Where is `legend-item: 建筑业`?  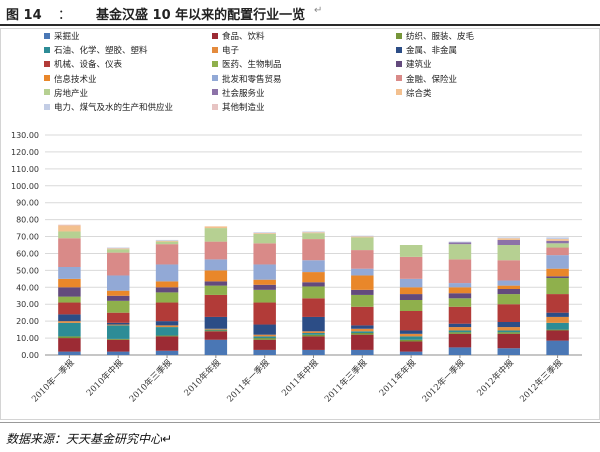 legend-item: 建筑业 is located at coordinates (414, 65).